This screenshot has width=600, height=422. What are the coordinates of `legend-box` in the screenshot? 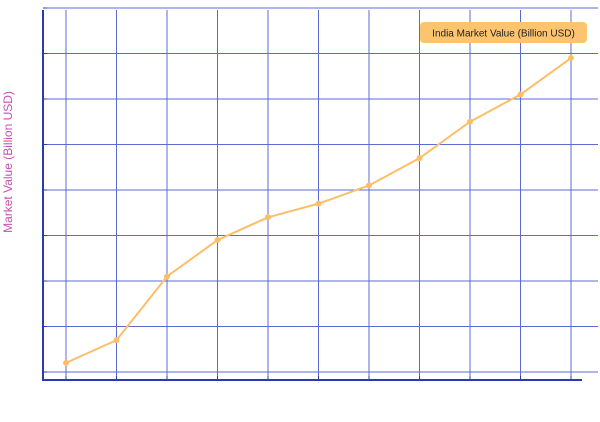 It's located at (503, 32).